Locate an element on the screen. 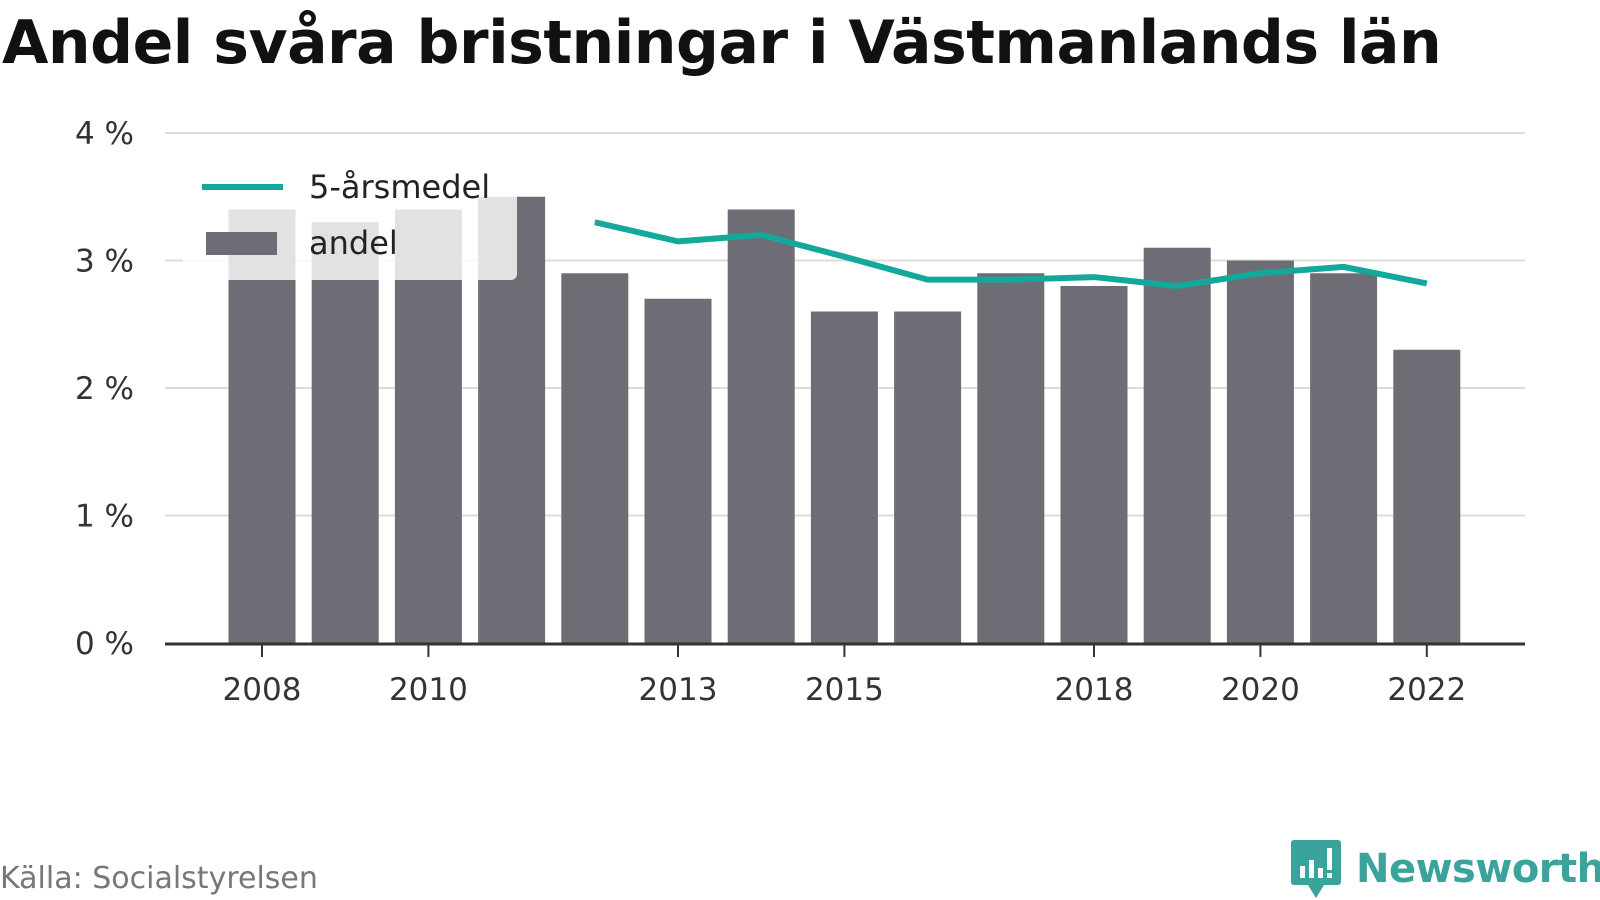 The height and width of the screenshot is (900, 1600). y-tick-label: 0 % is located at coordinates (104, 644).